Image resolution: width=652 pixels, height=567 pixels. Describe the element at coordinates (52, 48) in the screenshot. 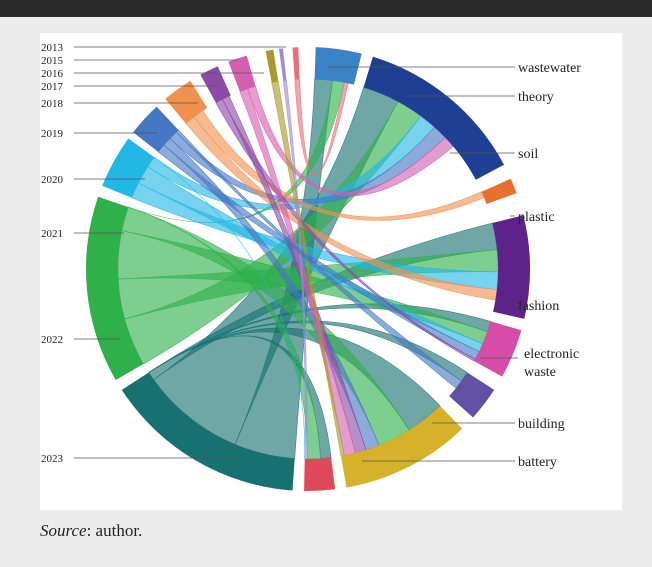

I see `year-label-2013: 2013` at that location.